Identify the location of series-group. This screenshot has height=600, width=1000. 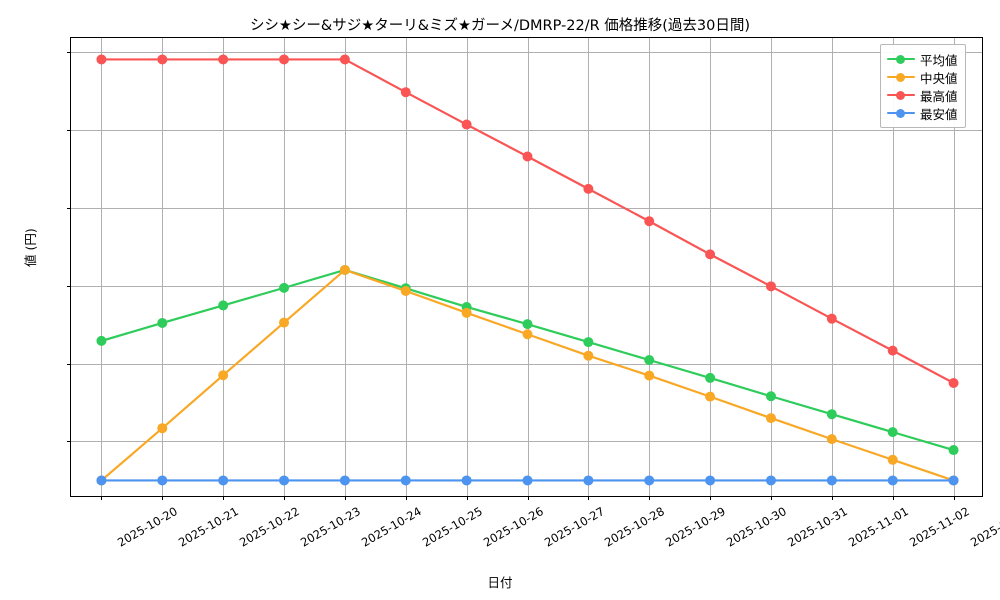
(527, 480).